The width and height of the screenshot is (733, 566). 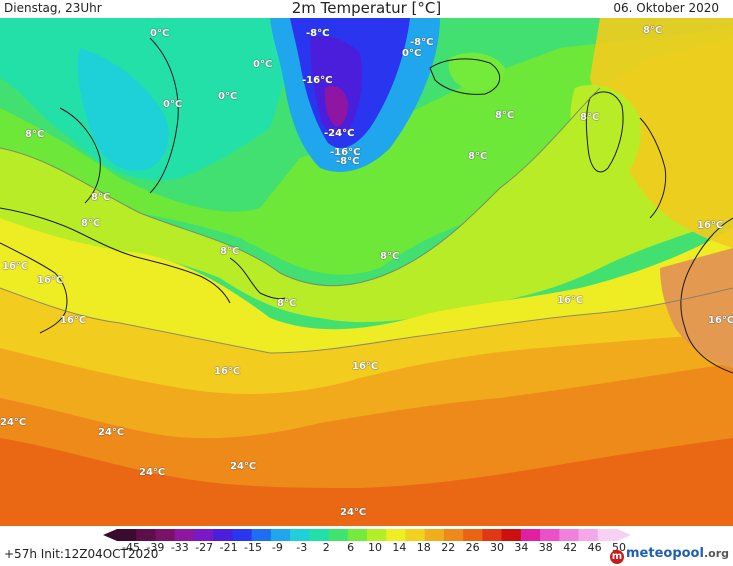 I want to click on color-scale-tick: -39, so click(x=155, y=547).